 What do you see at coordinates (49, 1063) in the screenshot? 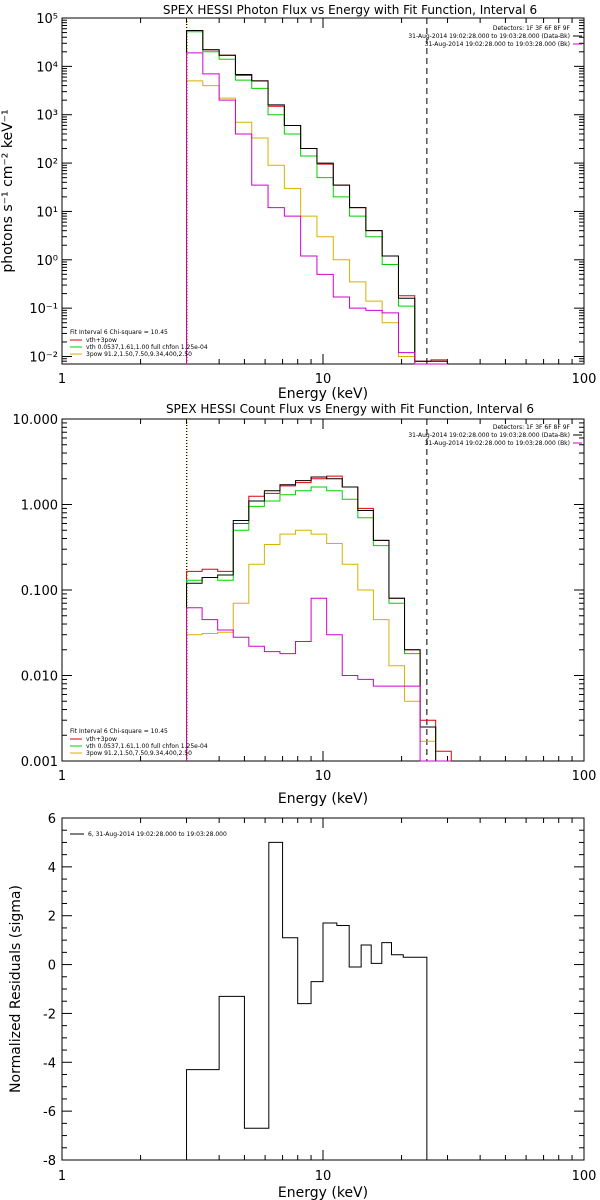
I see `y-tick-label: -4` at bounding box center [49, 1063].